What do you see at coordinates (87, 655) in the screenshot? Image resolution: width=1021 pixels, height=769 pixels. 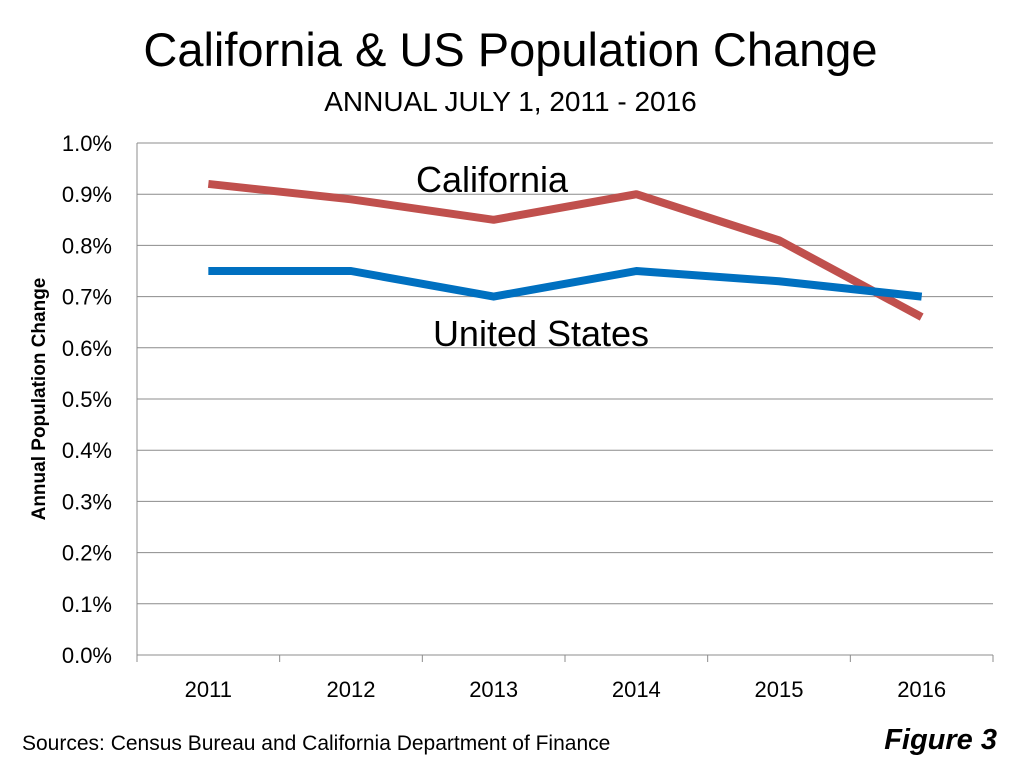 I see `y-tick-label: 0.0%` at bounding box center [87, 655].